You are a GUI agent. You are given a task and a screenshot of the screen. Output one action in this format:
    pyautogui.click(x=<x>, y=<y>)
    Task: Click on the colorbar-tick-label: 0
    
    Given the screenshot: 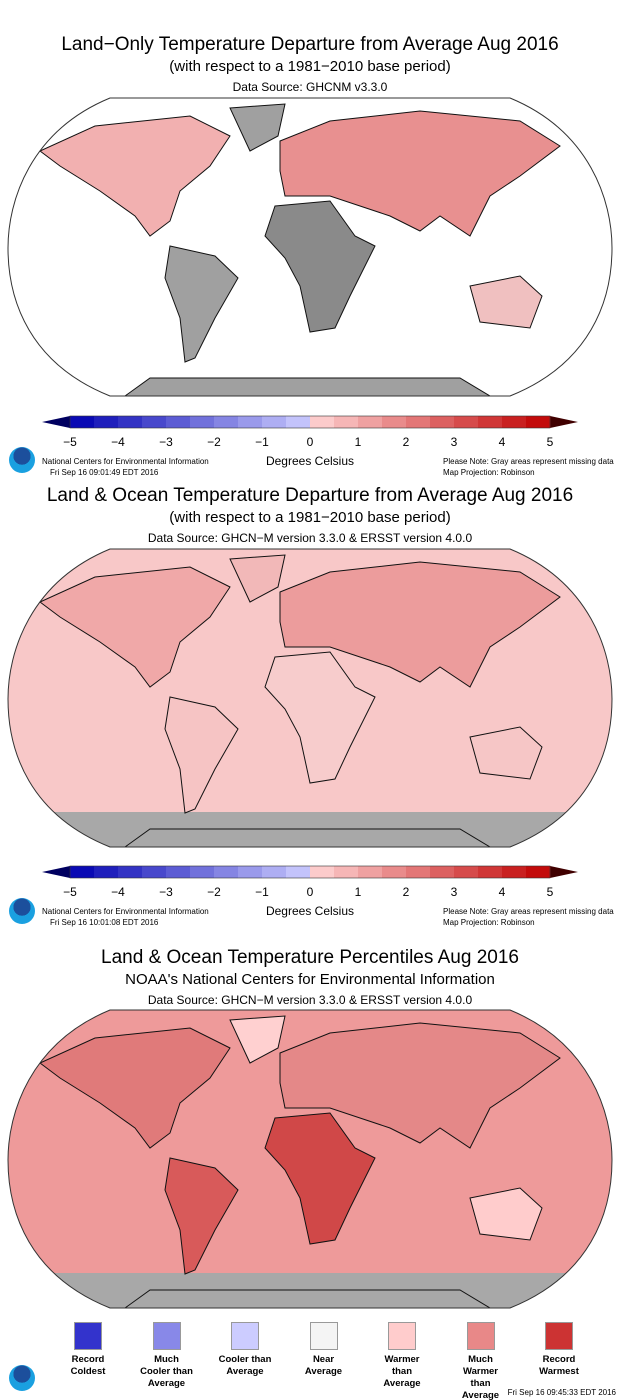 What is the action you would take?
    pyautogui.click(x=310, y=442)
    